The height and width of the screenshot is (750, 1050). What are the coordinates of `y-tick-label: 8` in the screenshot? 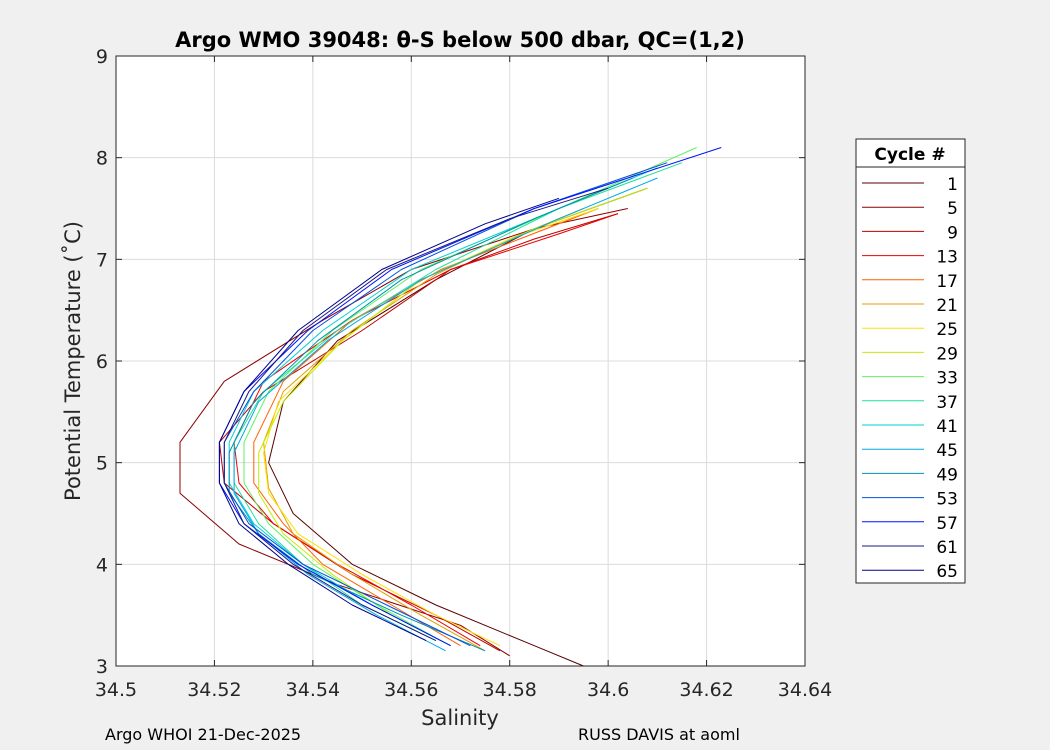 It's located at (102, 159).